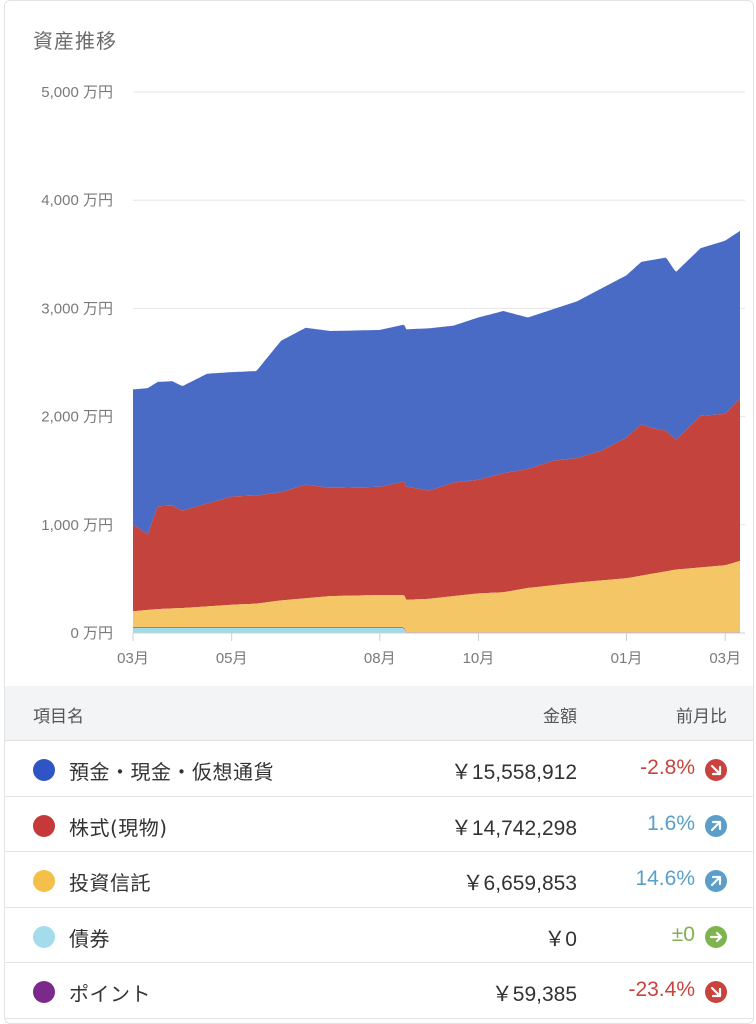 This screenshot has width=756, height=1024. What do you see at coordinates (683, 934) in the screenshot?
I see `row-change: ±0` at bounding box center [683, 934].